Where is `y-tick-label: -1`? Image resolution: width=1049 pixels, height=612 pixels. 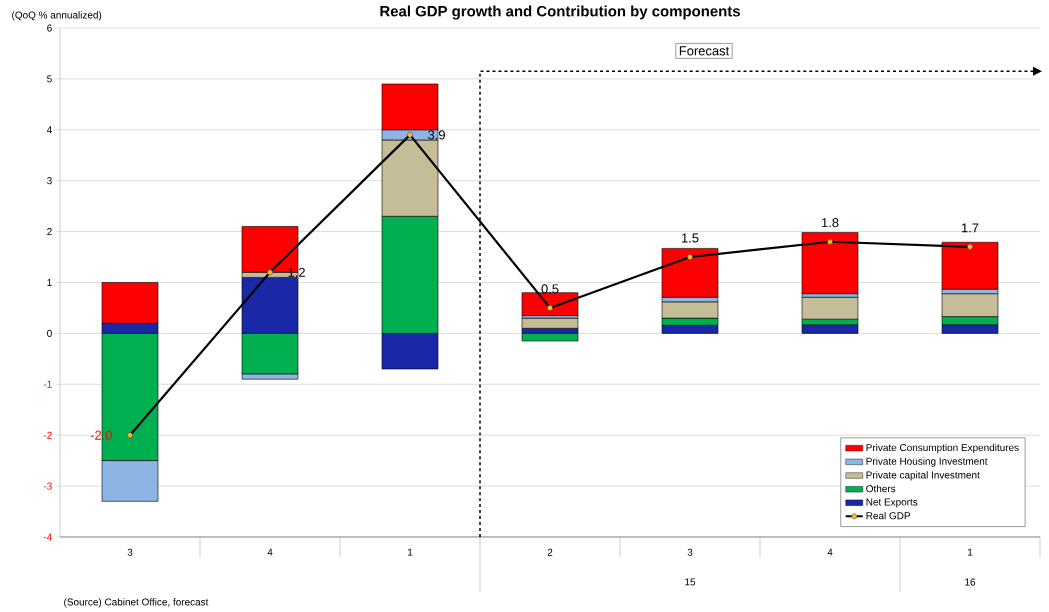
y-tick-label: -1 is located at coordinates (47, 384).